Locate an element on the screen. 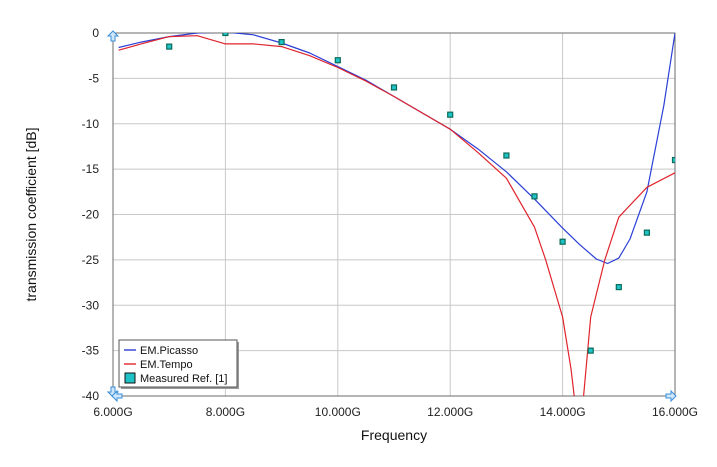  y-tick-label: -10 is located at coordinates (91, 124).